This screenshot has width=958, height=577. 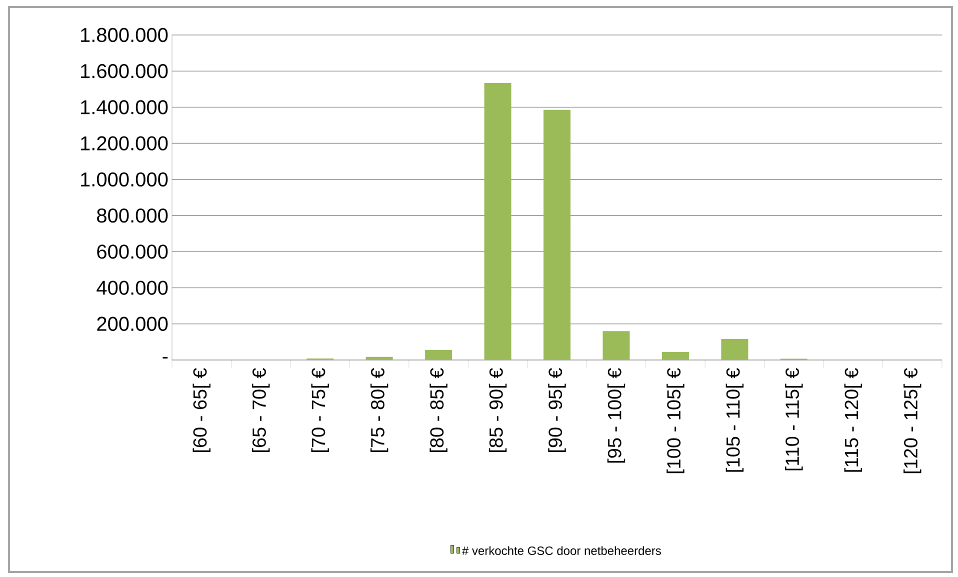 I want to click on x-tick-label: [85 - 90[ €, so click(x=497, y=410).